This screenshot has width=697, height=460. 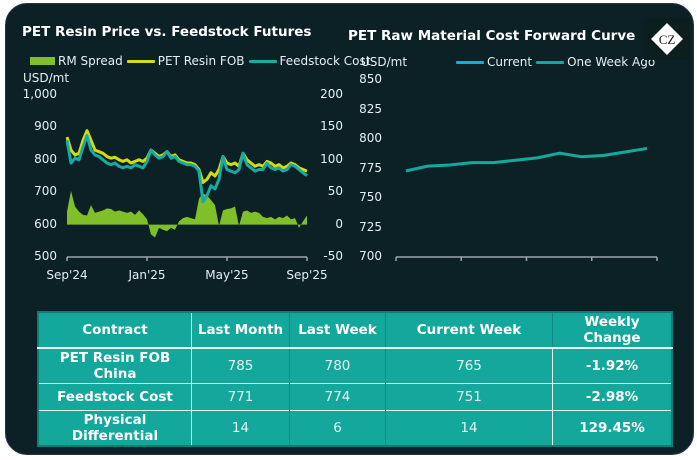 What do you see at coordinates (240, 428) in the screenshot?
I see `cell-last-month: 14` at bounding box center [240, 428].